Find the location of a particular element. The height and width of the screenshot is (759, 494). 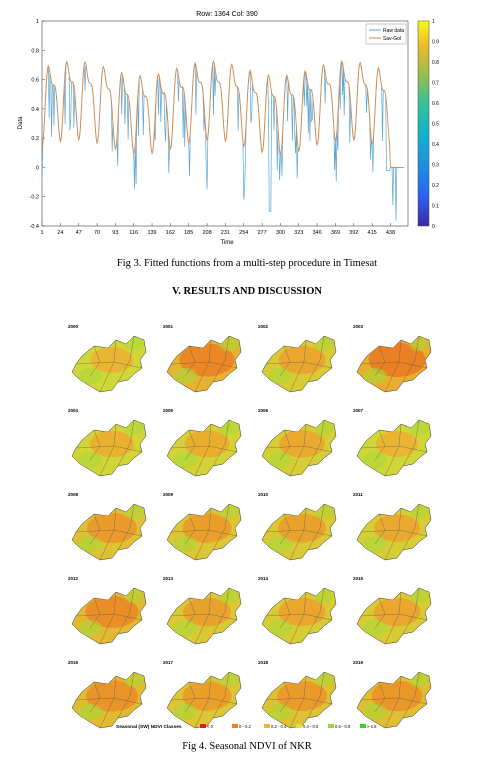

ndvi-map-2005: 2005 is located at coordinates (202, 442).